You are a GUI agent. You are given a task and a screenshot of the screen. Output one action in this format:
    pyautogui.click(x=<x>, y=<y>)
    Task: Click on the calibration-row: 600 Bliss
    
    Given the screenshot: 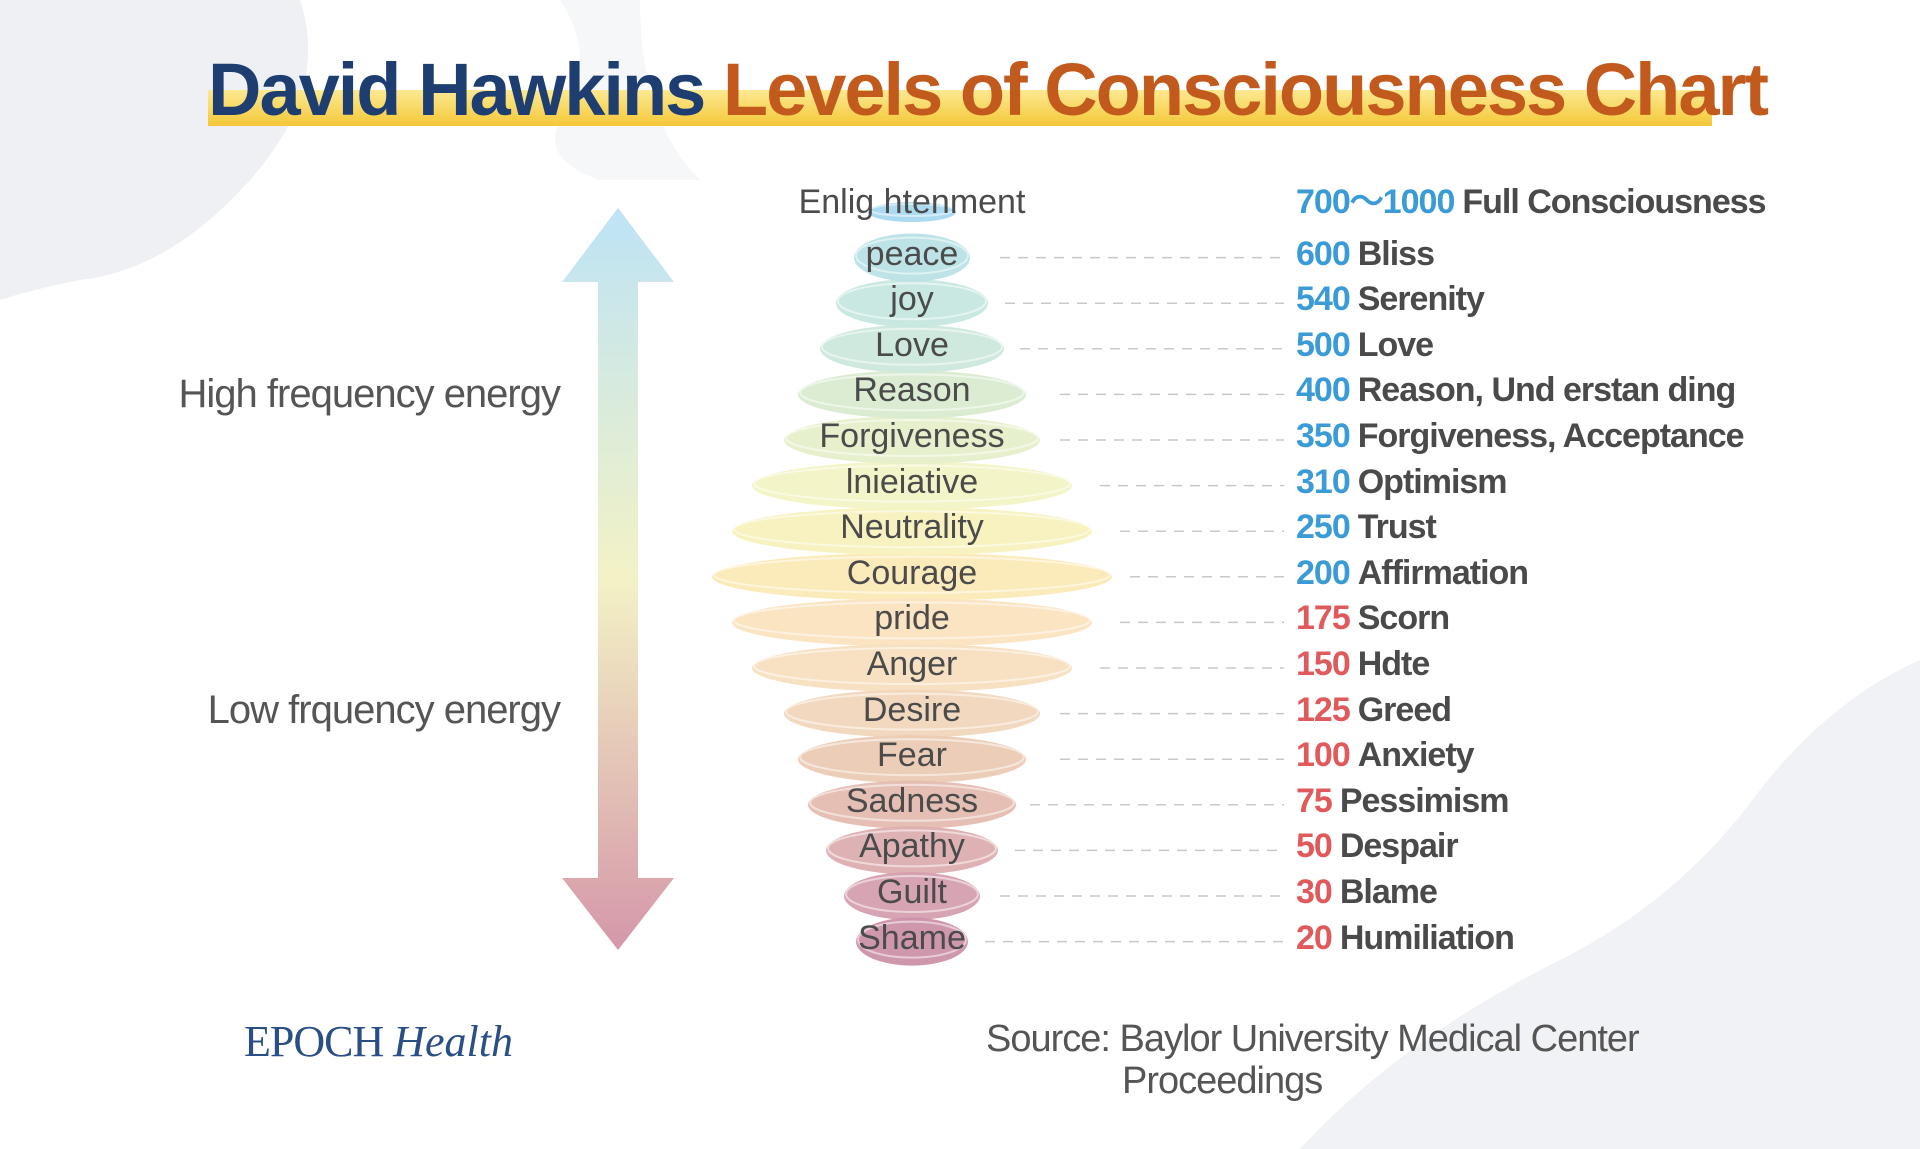 What is the action you would take?
    pyautogui.click(x=1365, y=254)
    